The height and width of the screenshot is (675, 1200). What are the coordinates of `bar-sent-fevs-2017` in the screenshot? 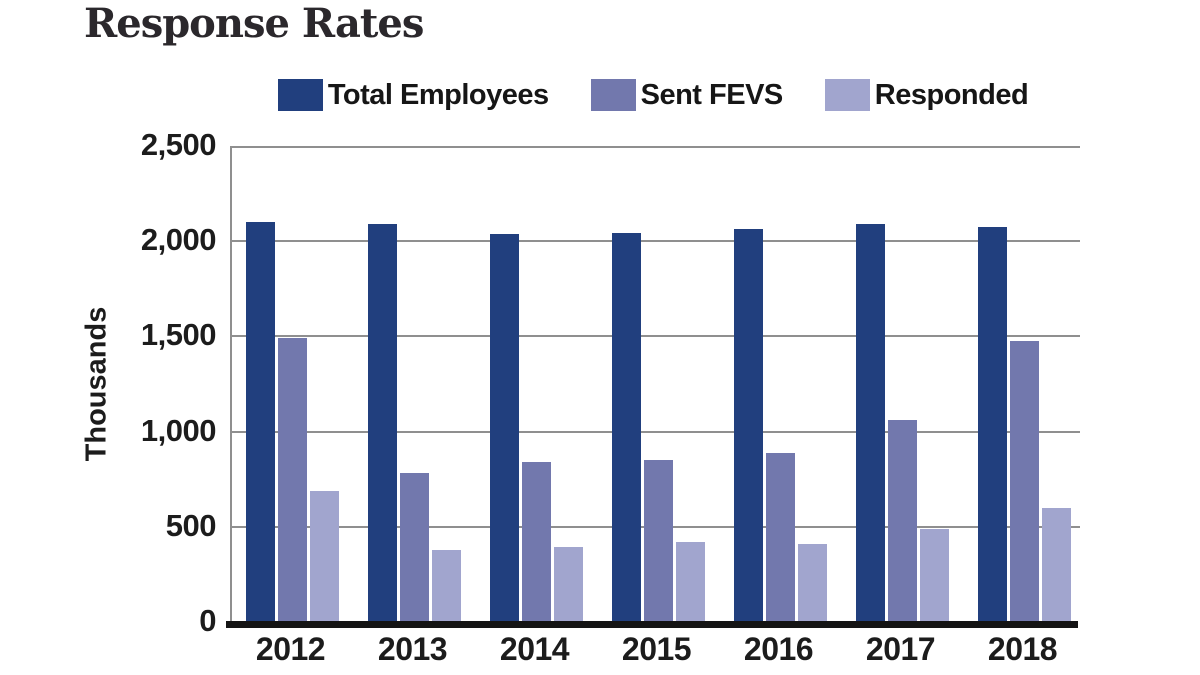 It's located at (902, 520).